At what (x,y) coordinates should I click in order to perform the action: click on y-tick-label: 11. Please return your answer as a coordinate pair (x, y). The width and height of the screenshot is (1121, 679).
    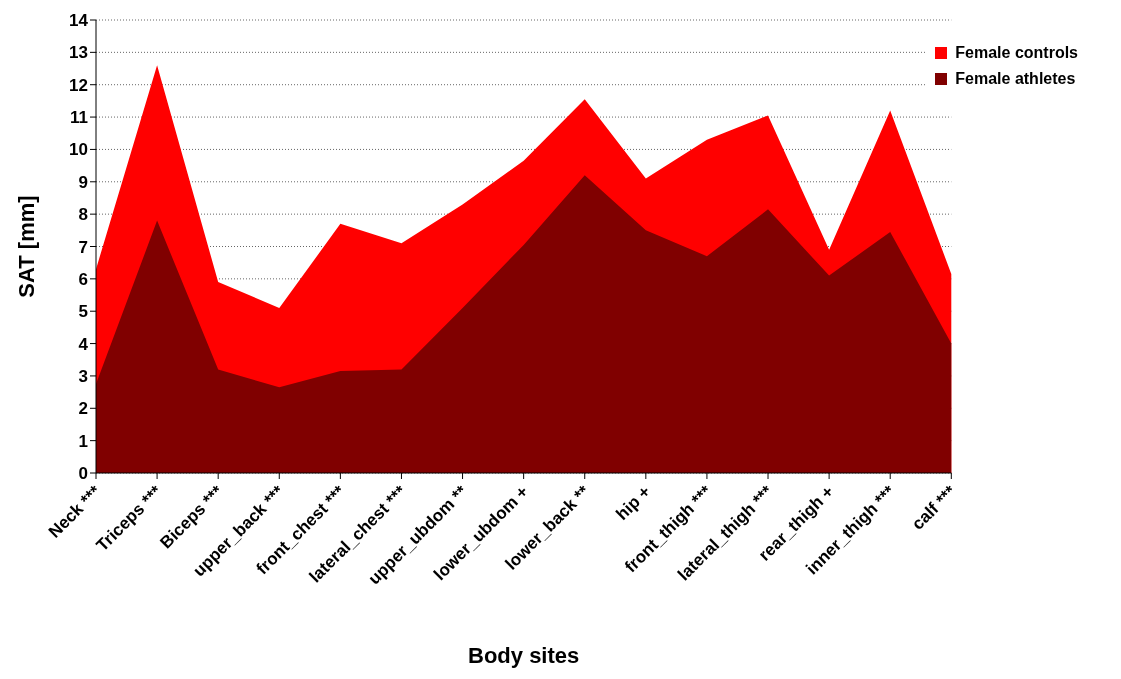
    Looking at the image, I should click on (79, 118).